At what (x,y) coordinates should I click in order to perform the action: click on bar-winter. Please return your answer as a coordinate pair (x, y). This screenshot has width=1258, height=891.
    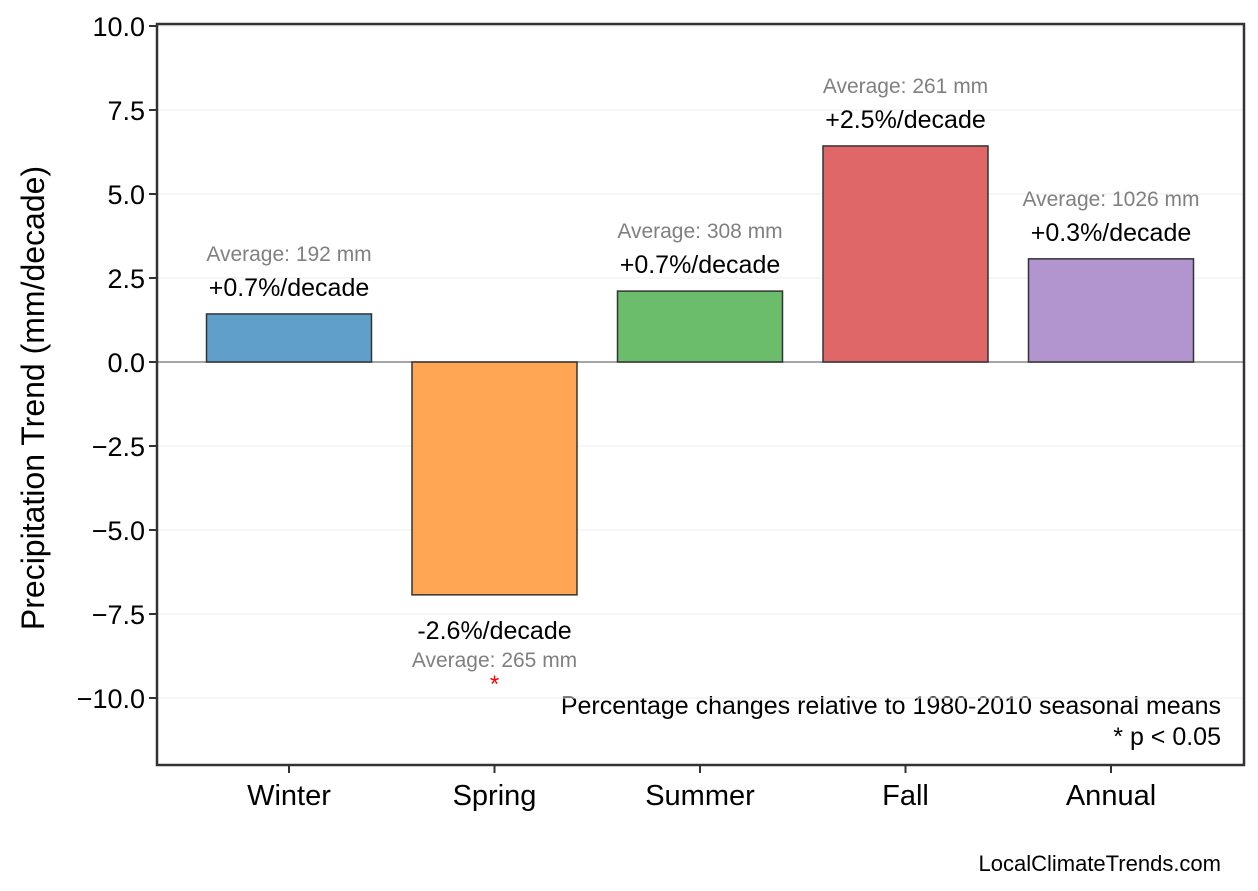
    Looking at the image, I should click on (289, 338).